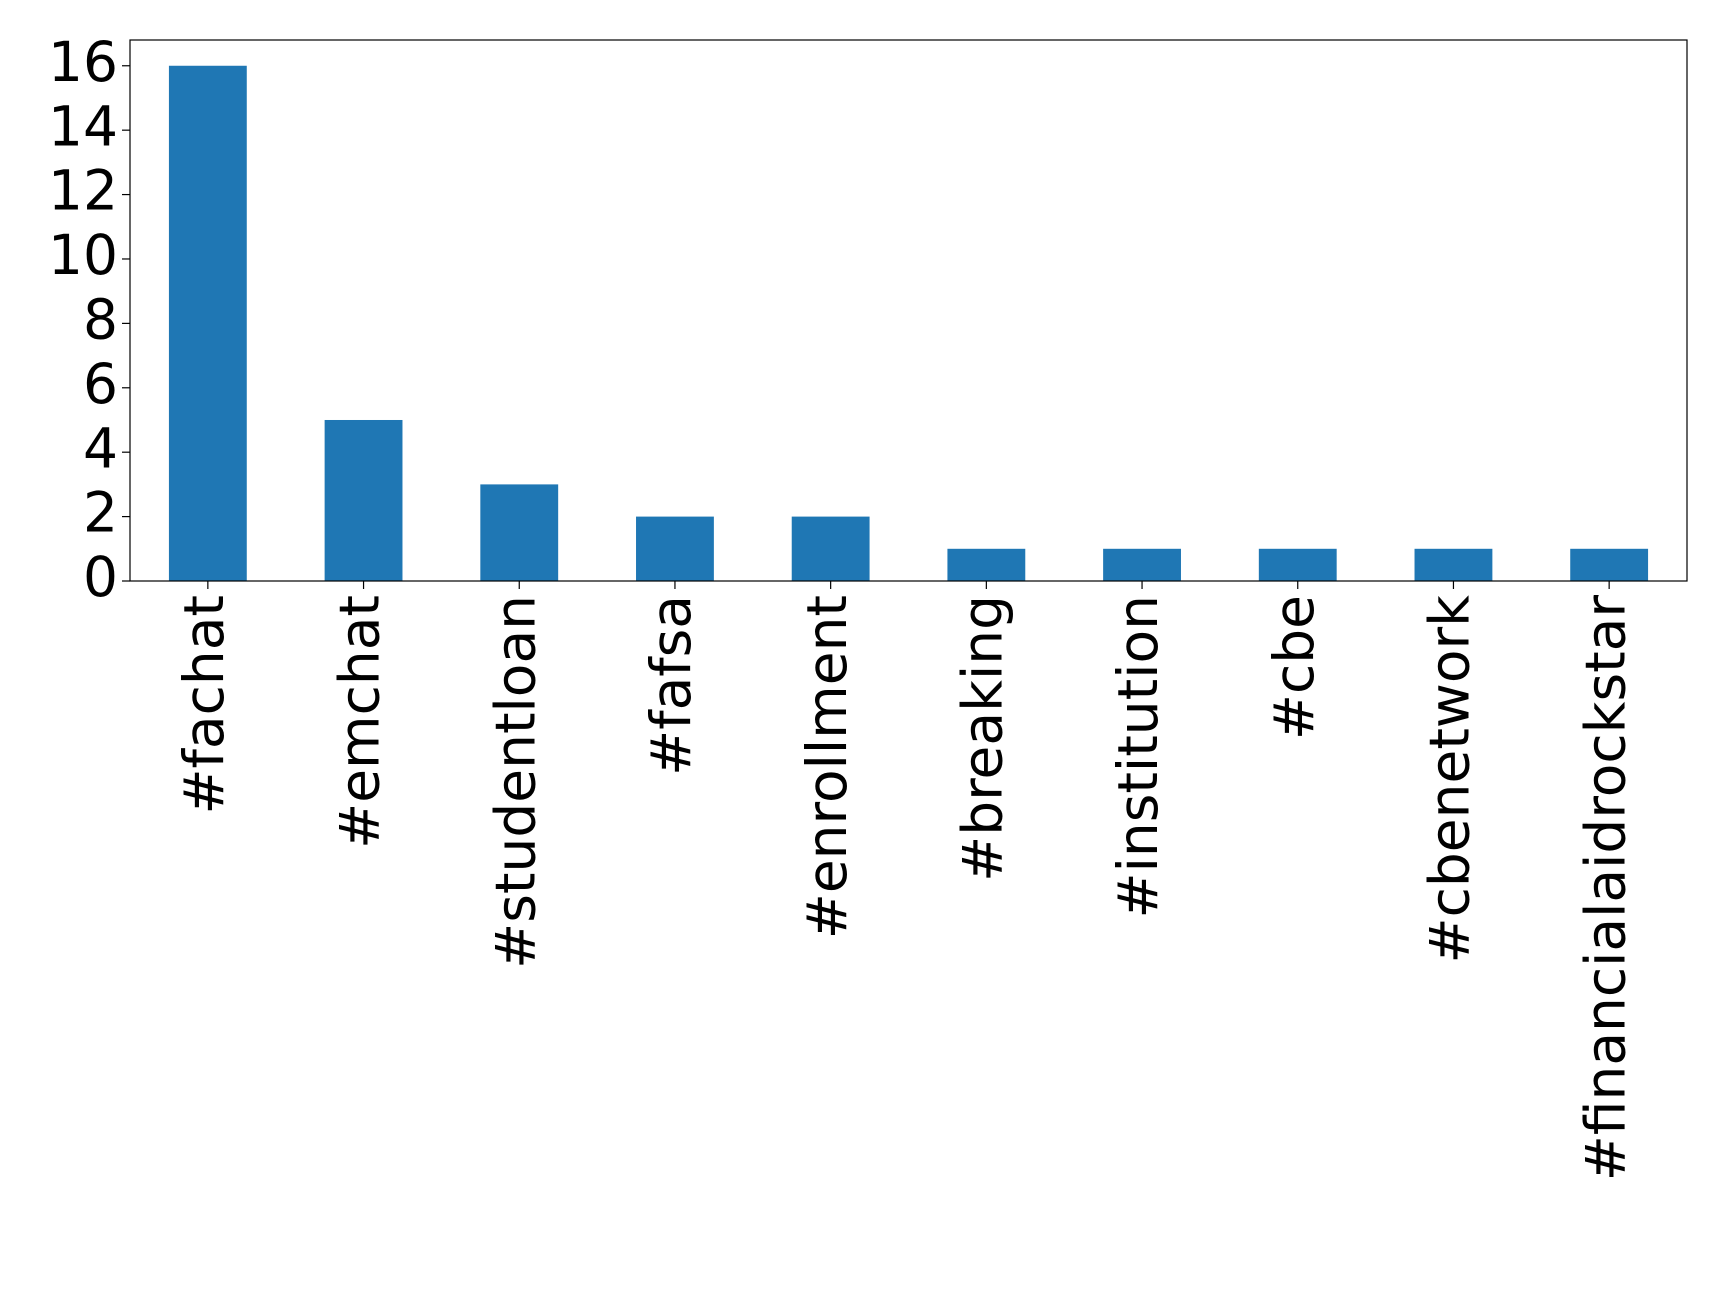 The image size is (1719, 1294). Describe the element at coordinates (100, 384) in the screenshot. I see `y-tick-label: 6` at that location.